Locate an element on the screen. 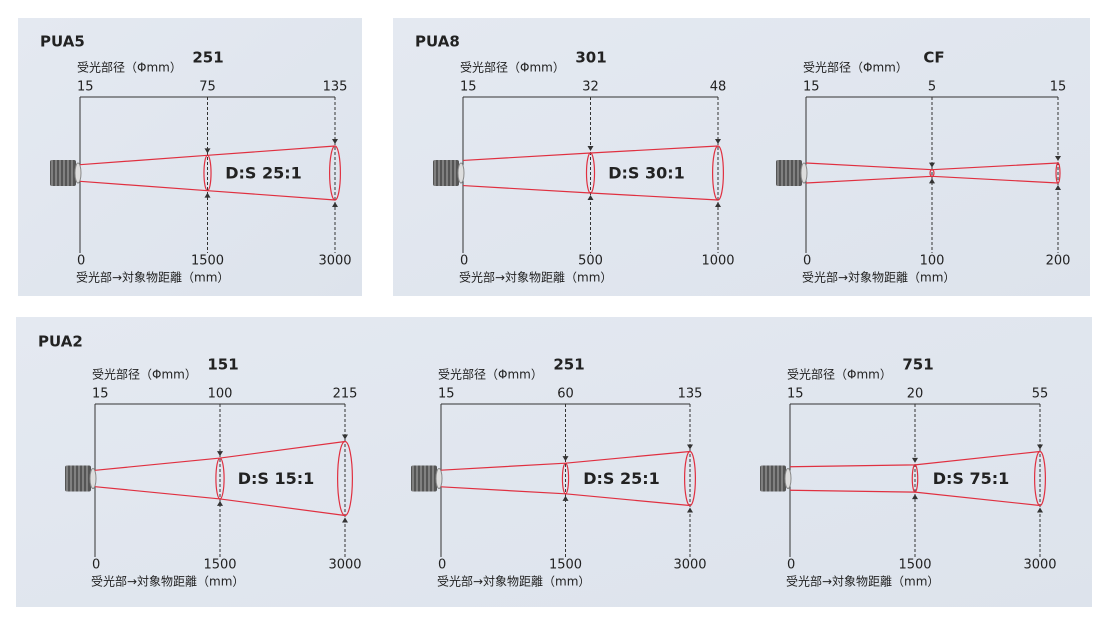 This screenshot has height=623, width=1106. model-name: 301 is located at coordinates (590, 58).